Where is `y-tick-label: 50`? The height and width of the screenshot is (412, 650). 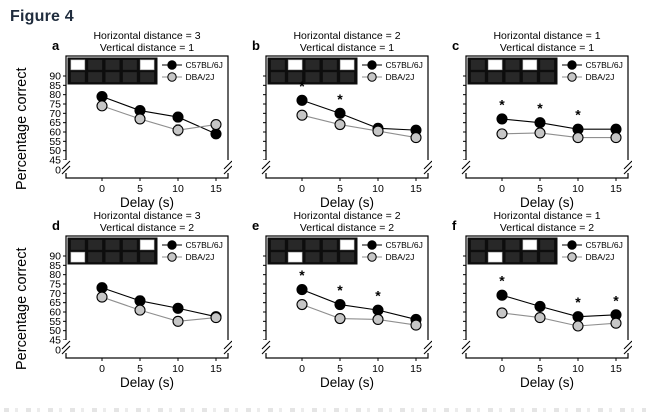 y-tick-label: 50 is located at coordinates (55, 331).